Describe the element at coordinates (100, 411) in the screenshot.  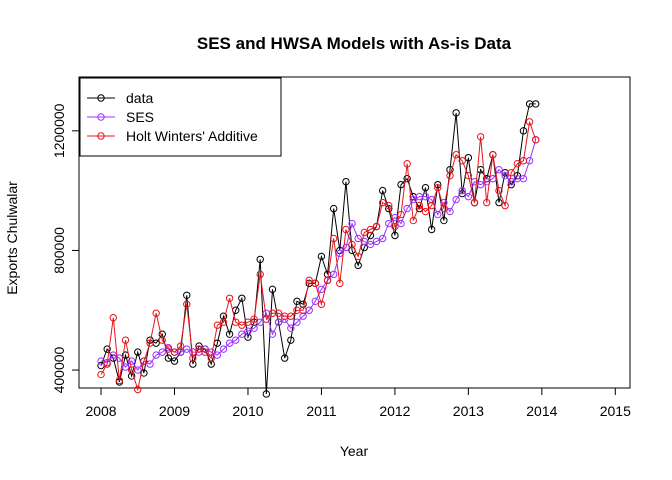
I see `x-tick-label: 2008` at that location.